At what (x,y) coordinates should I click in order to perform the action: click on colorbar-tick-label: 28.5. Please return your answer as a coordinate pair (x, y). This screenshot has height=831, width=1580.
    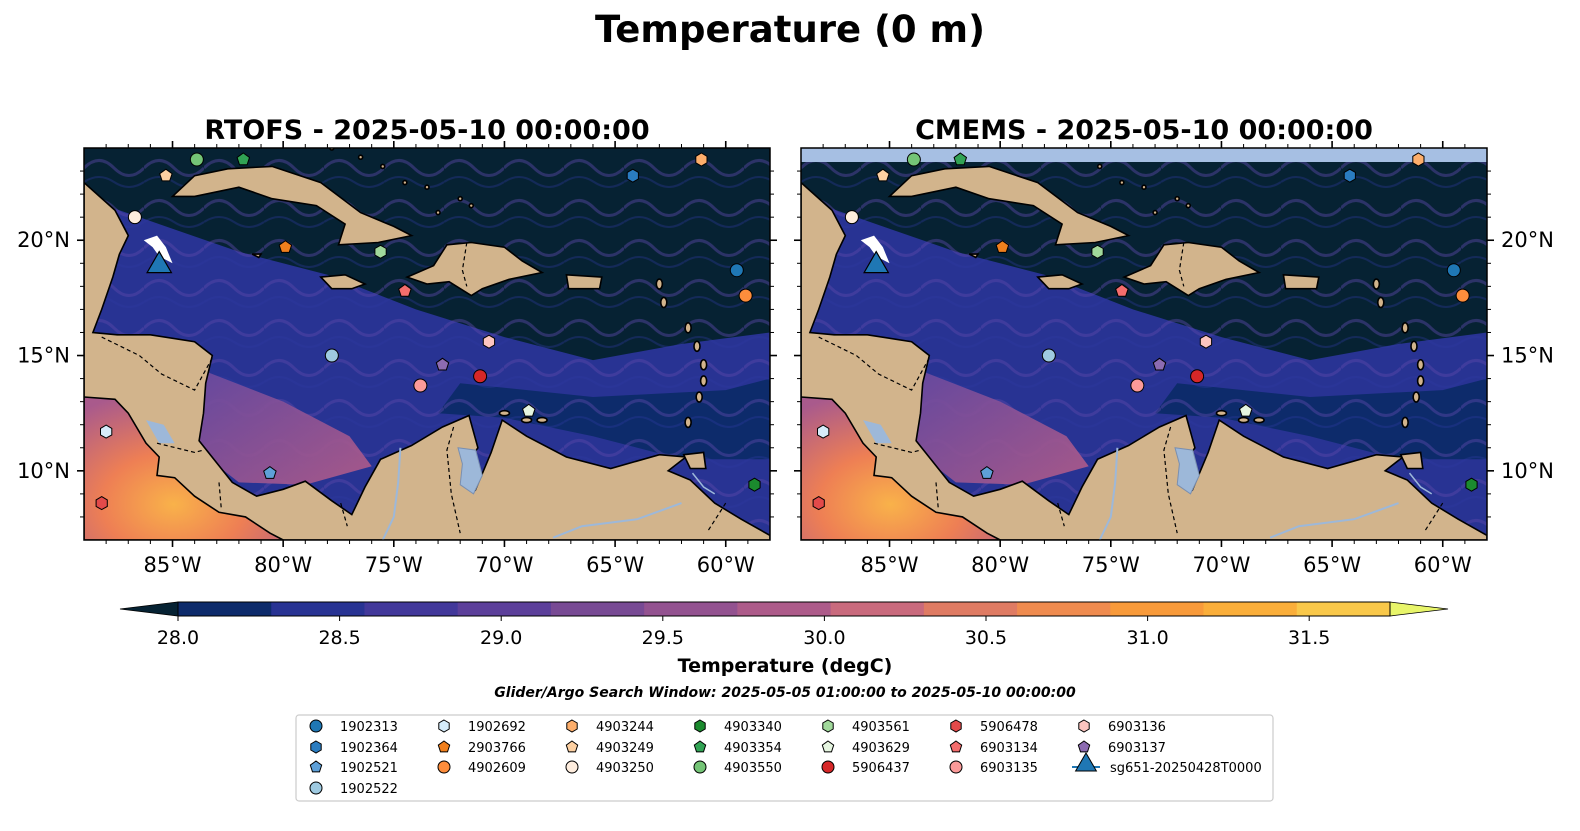
    Looking at the image, I should click on (339, 638).